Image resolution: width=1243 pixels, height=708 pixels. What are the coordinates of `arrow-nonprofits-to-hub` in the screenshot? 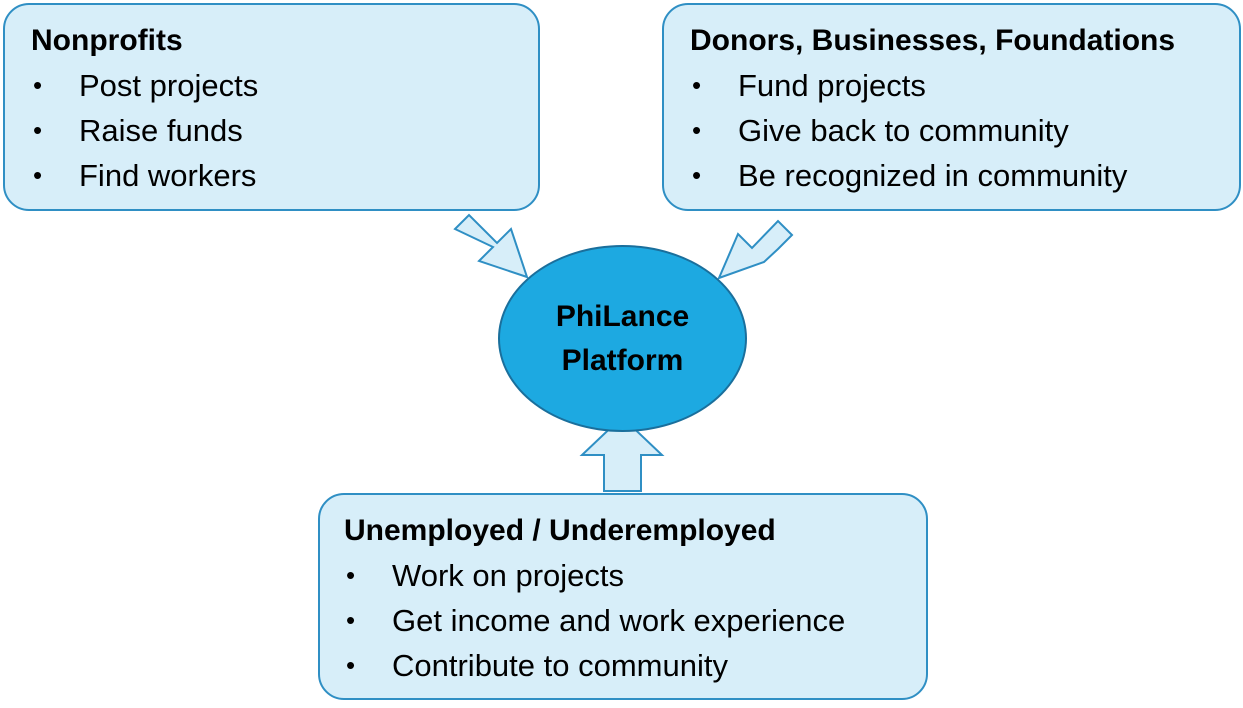 It's located at (491, 246).